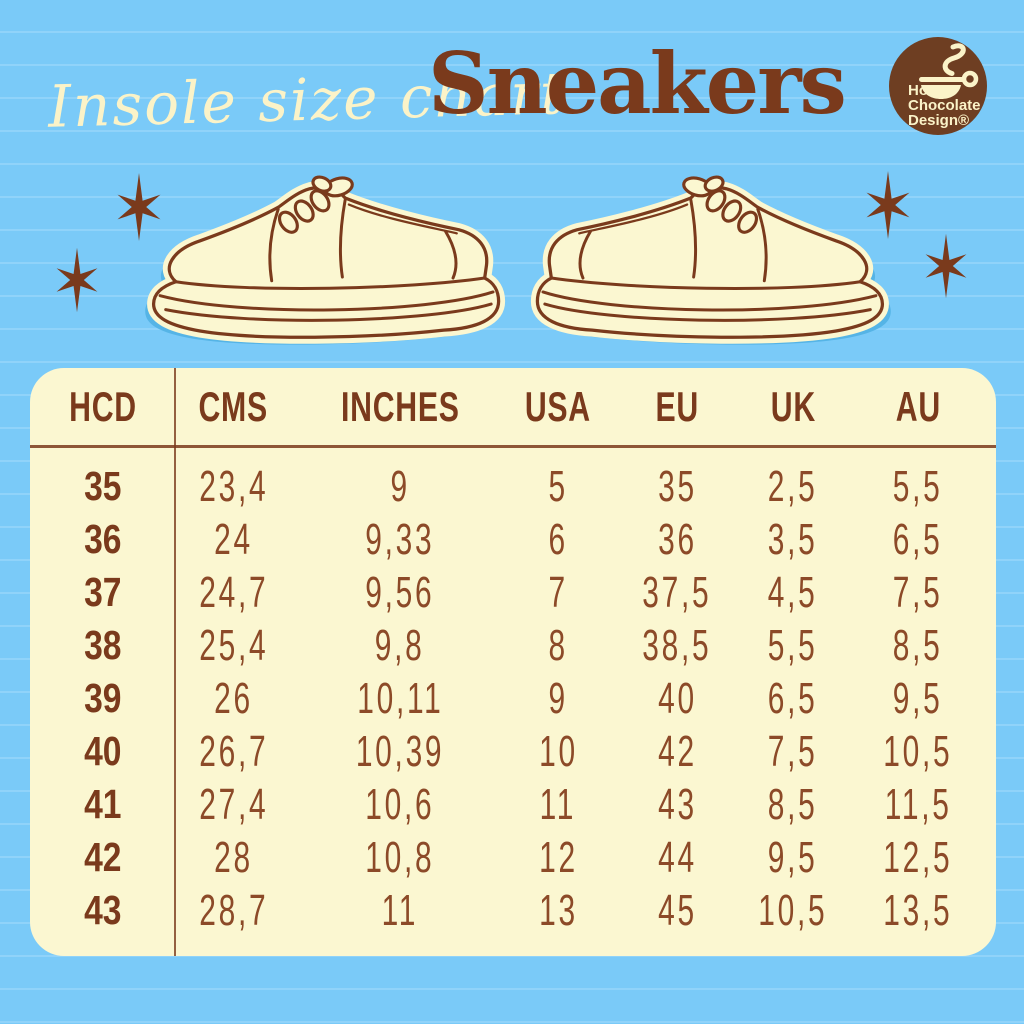 This screenshot has width=1024, height=1024. Describe the element at coordinates (102, 592) in the screenshot. I see `size-cell: 37` at that location.